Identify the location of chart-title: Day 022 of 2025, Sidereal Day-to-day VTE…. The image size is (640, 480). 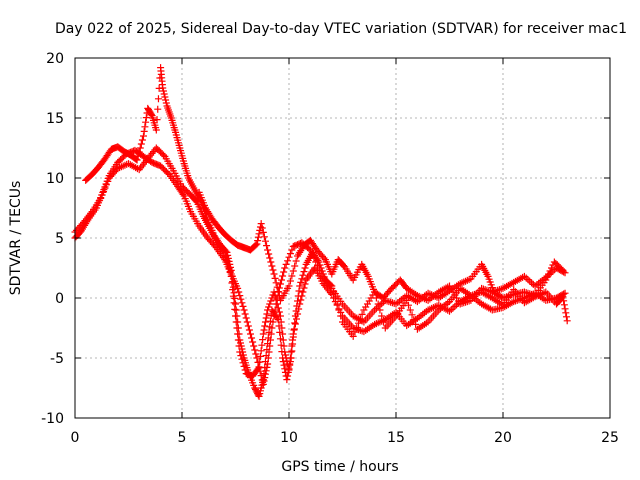
(341, 29).